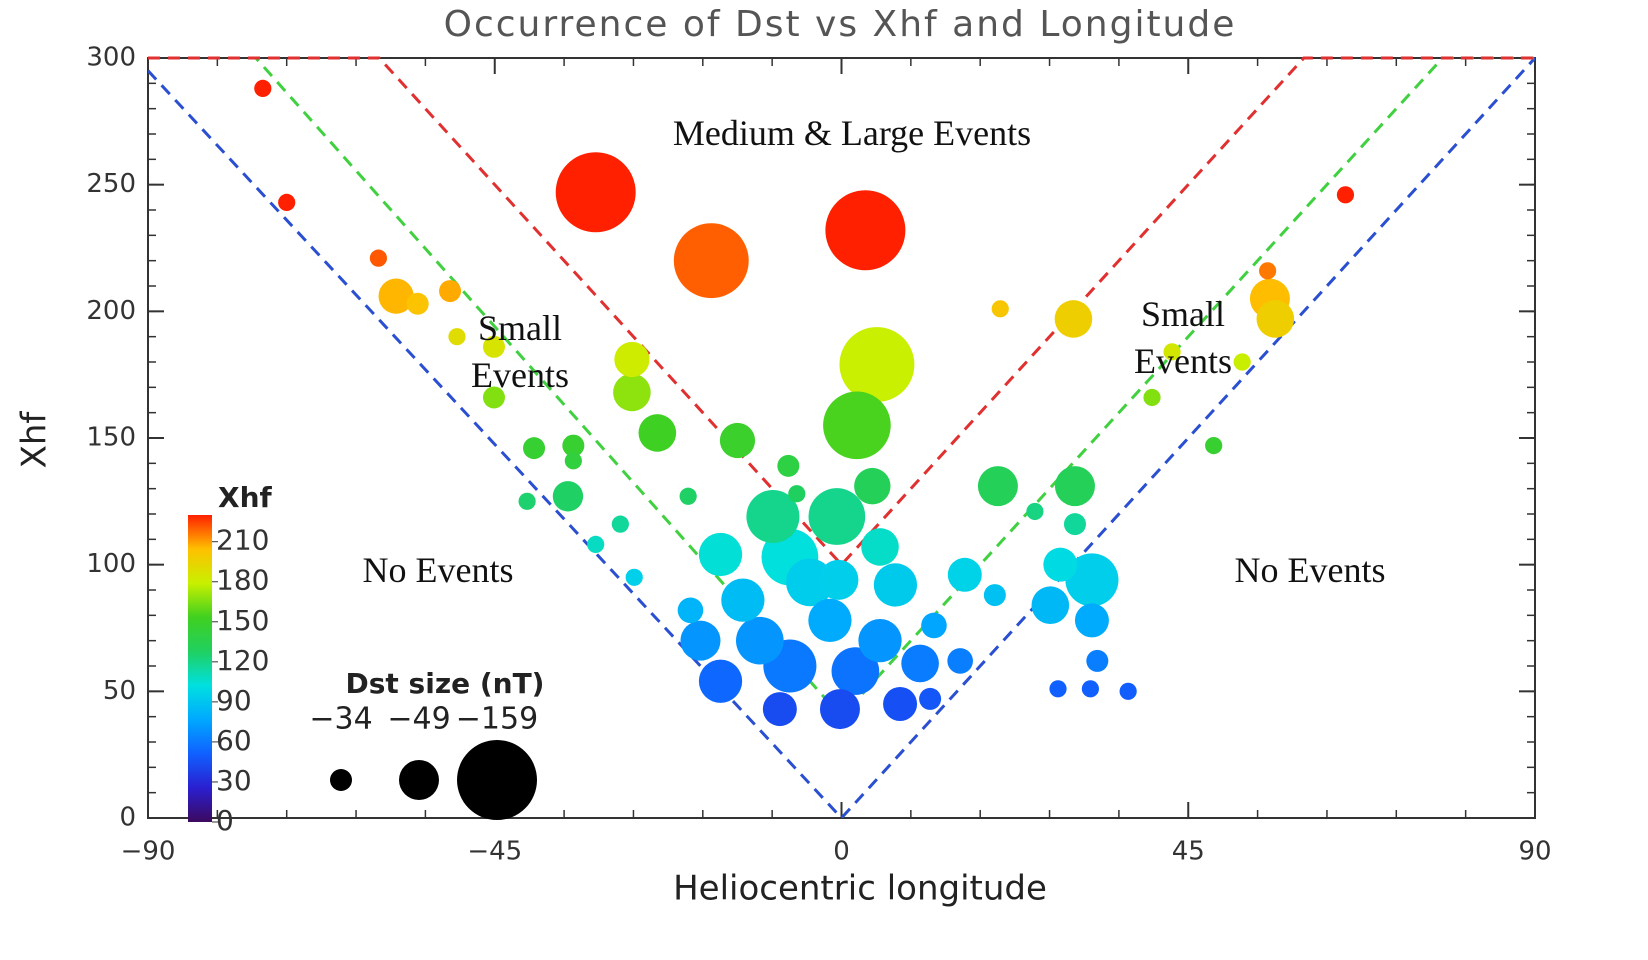  I want to click on colorbar, so click(200, 668).